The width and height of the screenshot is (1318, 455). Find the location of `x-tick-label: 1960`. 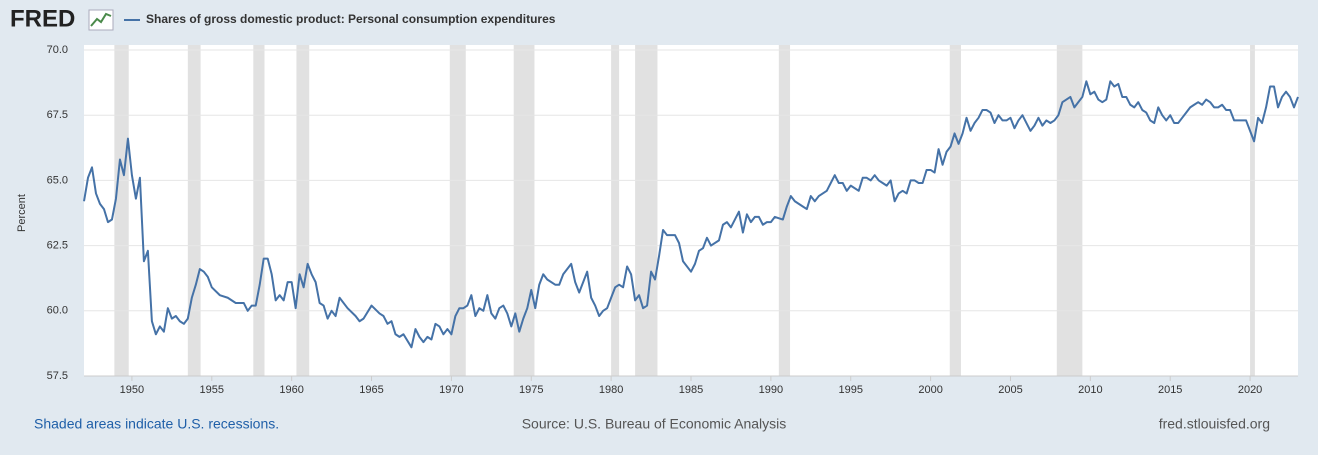

x-tick-label: 1960 is located at coordinates (291, 390).